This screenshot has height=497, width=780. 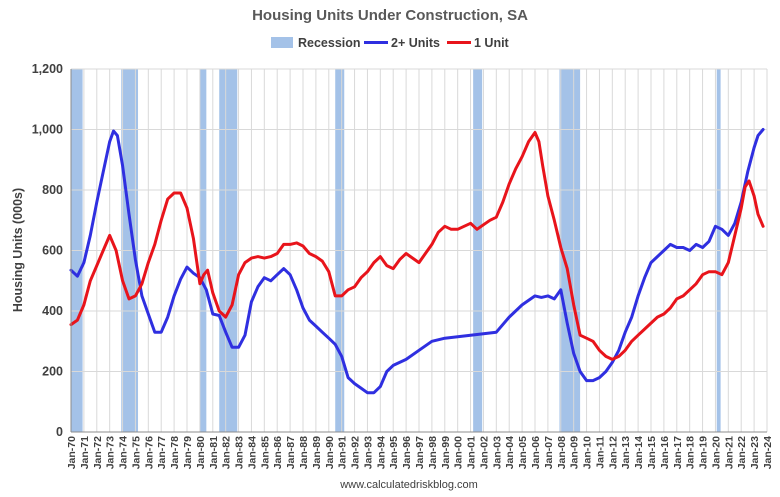 I want to click on x-tick-label: Jan-02, so click(x=484, y=452).